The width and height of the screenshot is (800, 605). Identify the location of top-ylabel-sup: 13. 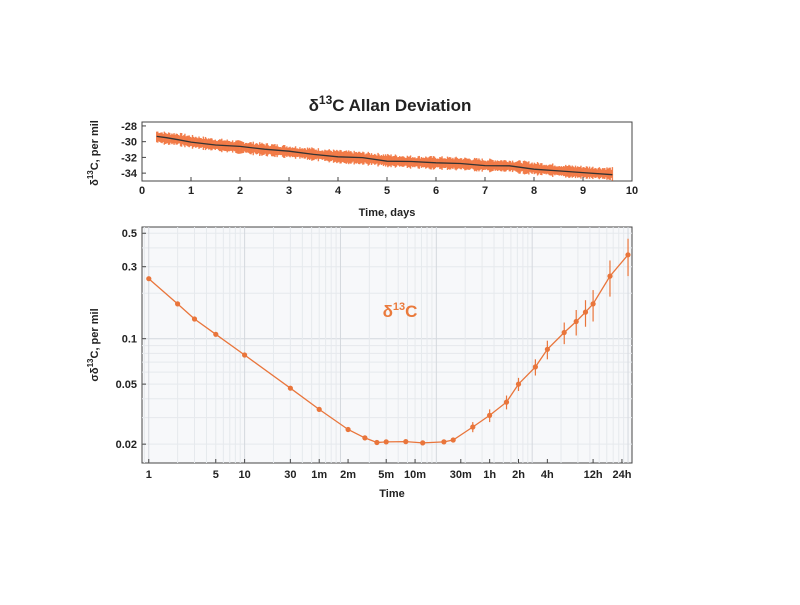
(90, 174).